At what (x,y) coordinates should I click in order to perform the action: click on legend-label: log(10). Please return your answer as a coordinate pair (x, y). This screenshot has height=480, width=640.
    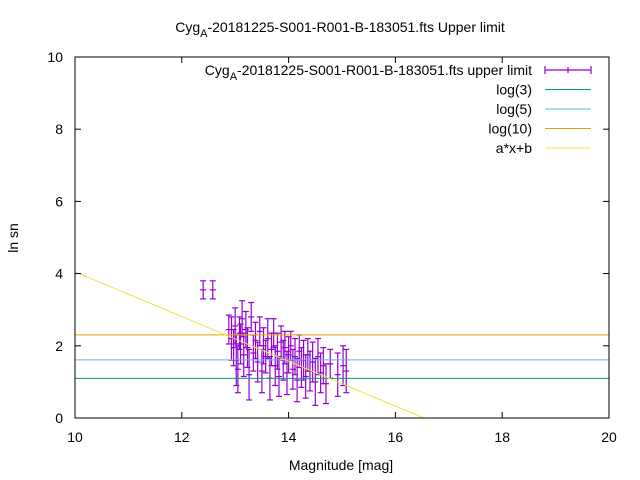
    Looking at the image, I should click on (510, 129).